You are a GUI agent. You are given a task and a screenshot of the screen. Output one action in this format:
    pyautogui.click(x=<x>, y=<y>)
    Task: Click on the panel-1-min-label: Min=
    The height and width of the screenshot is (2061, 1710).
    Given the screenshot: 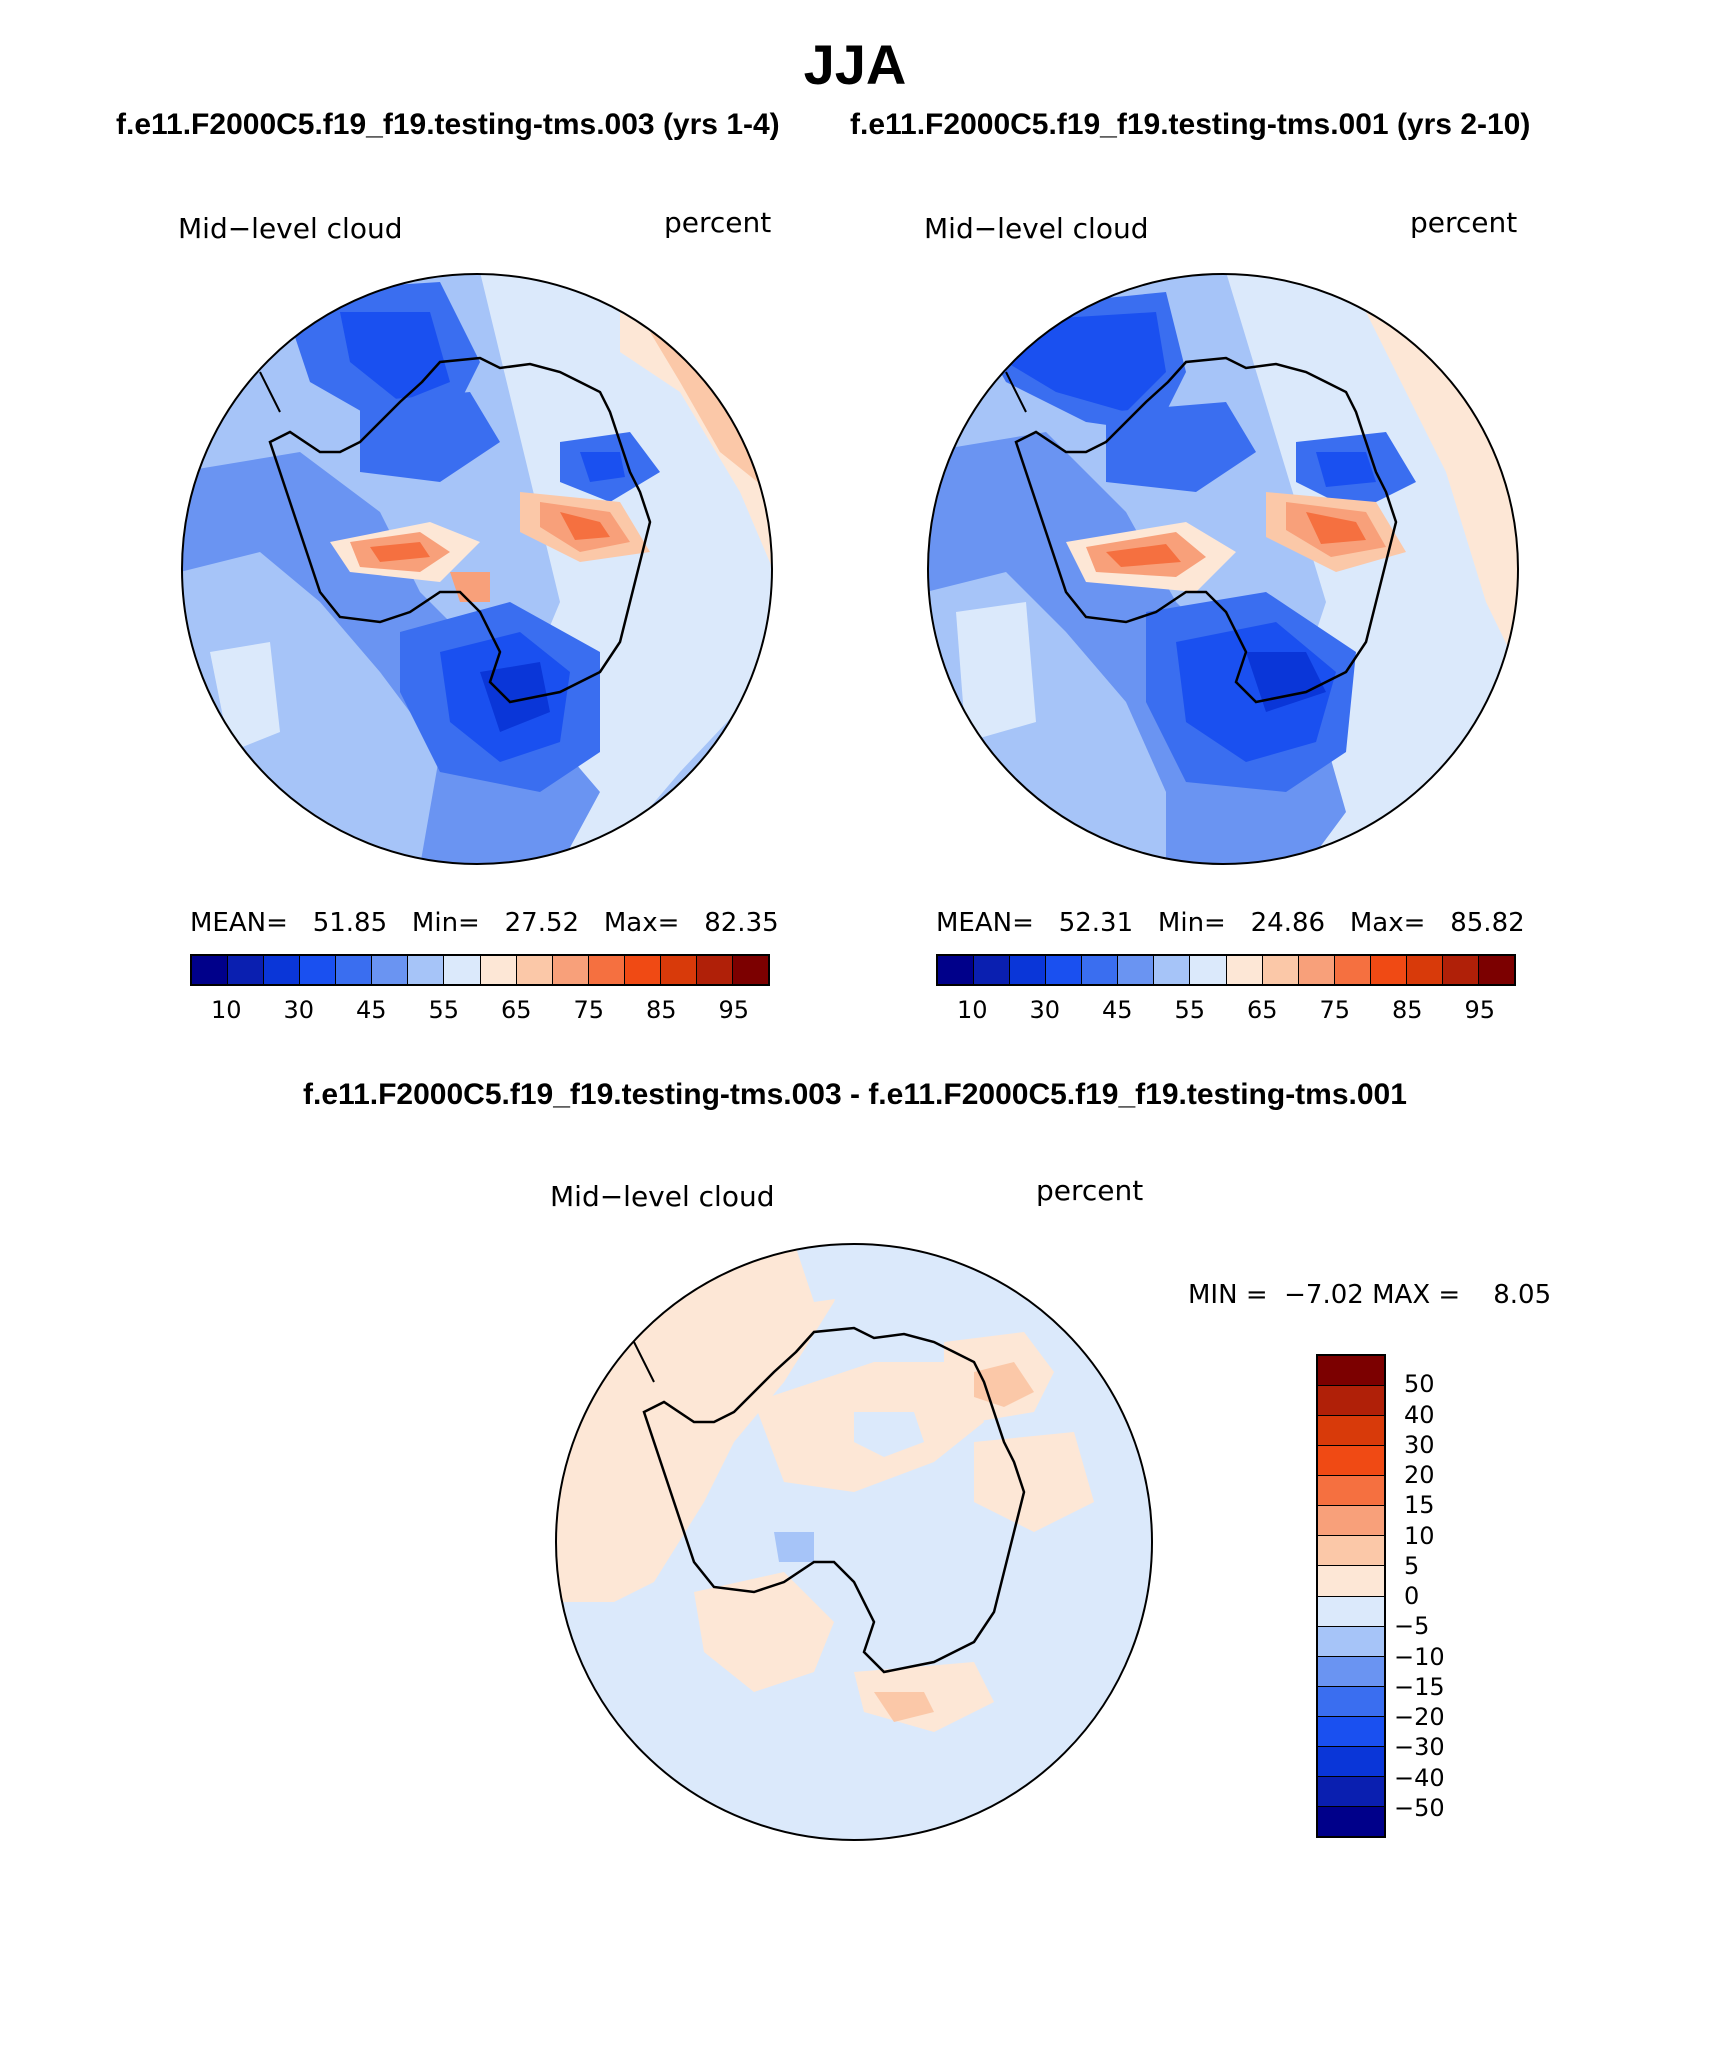 What is the action you would take?
    pyautogui.click(x=445, y=923)
    